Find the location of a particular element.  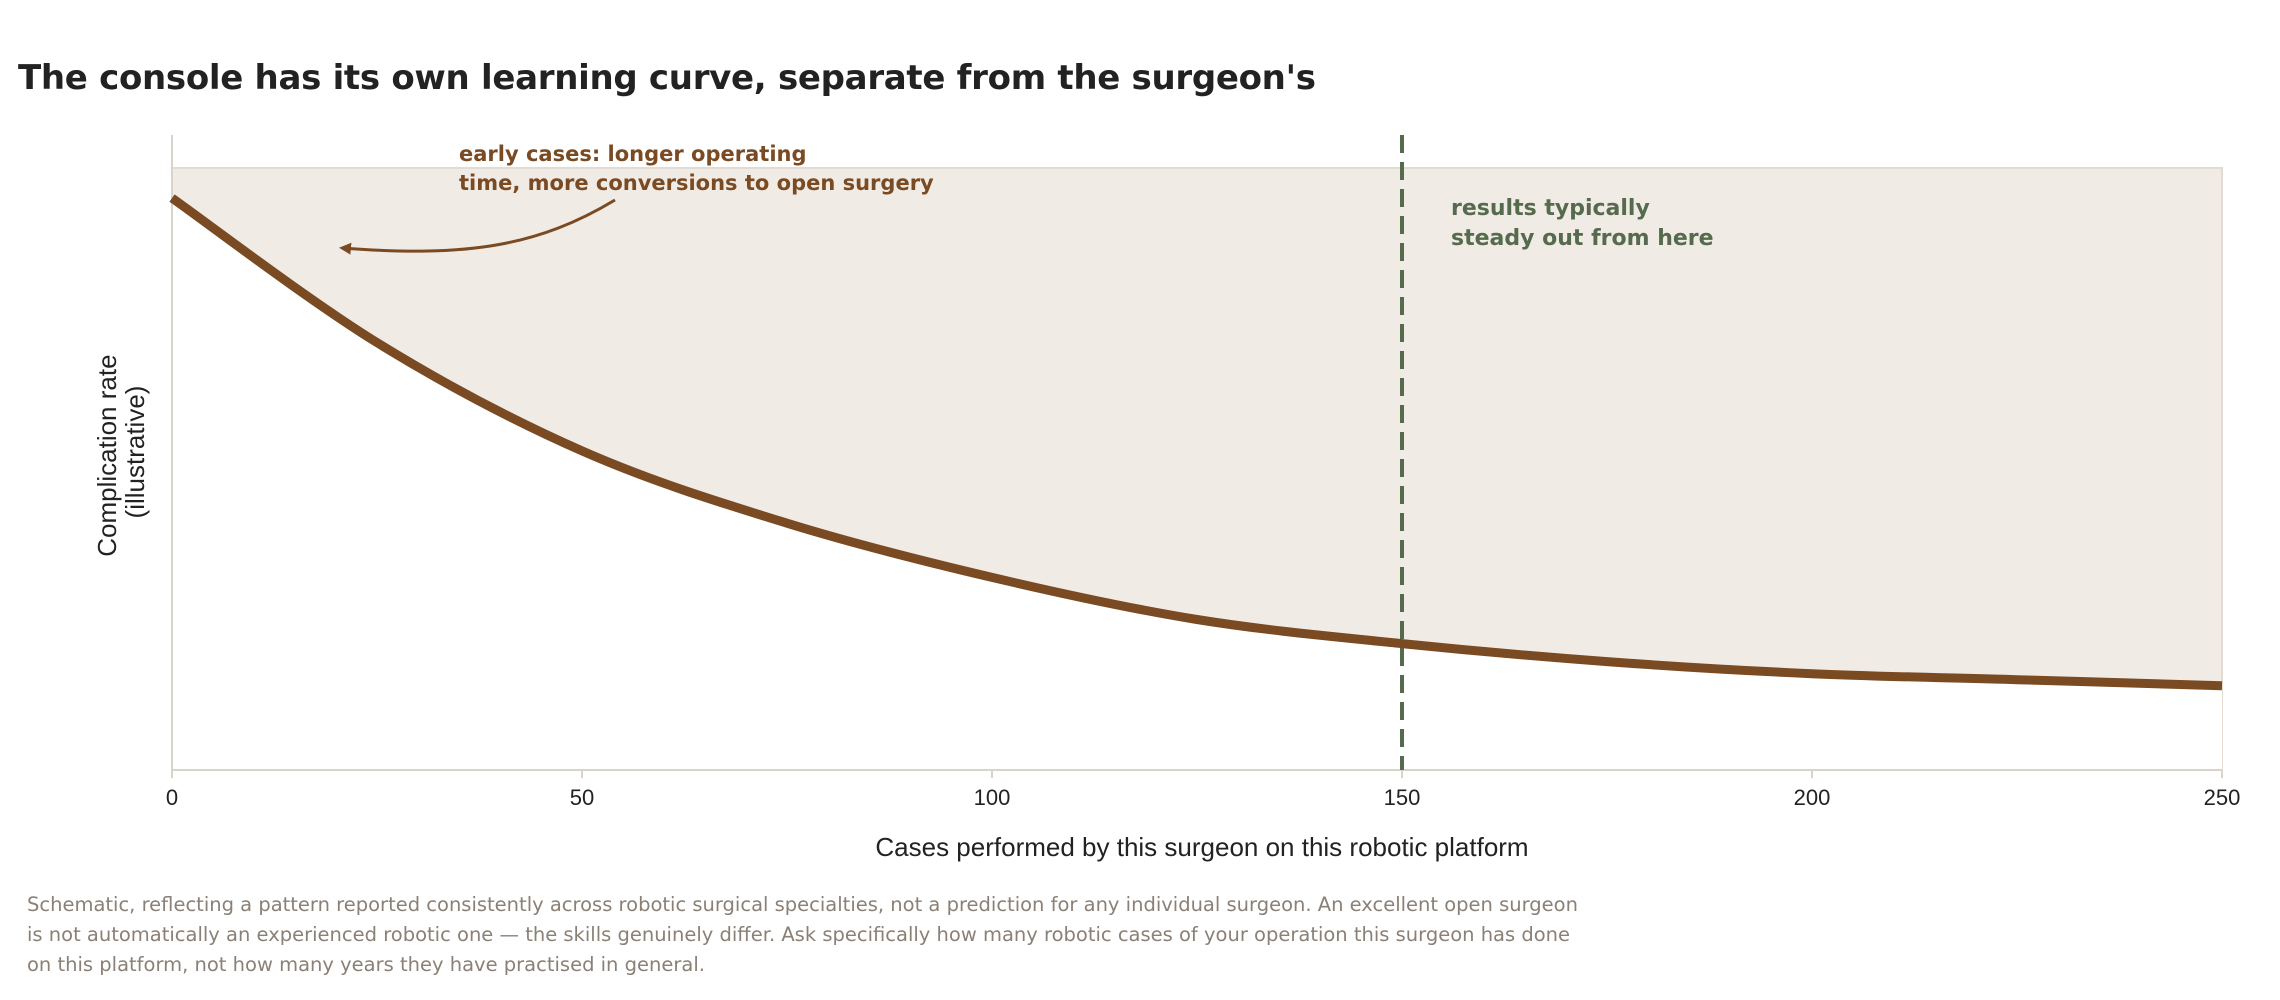

annotation-steady-line-1: results typically is located at coordinates (1550, 208).